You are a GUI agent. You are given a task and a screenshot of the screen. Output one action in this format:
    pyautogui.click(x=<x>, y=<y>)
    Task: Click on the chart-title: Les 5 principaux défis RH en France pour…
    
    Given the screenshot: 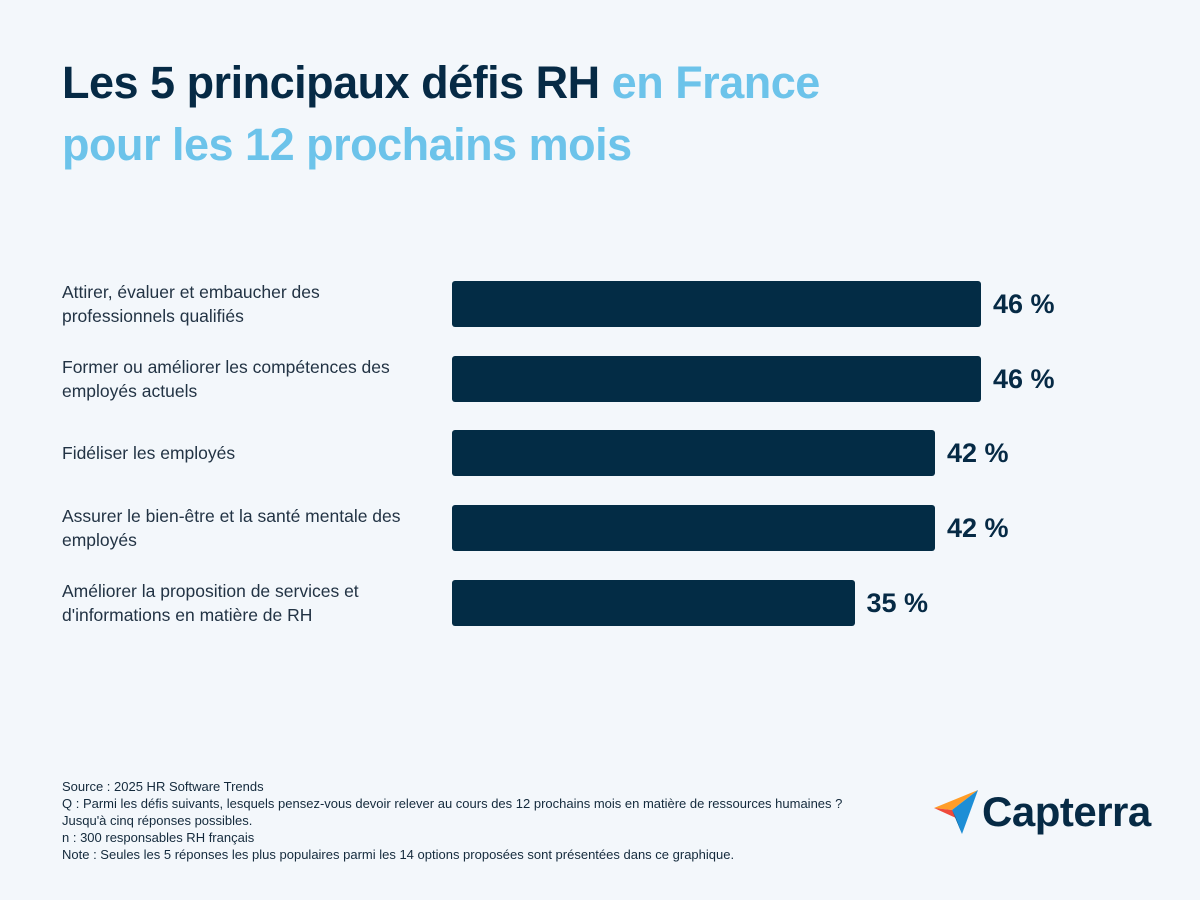 What is the action you would take?
    pyautogui.click(x=441, y=114)
    